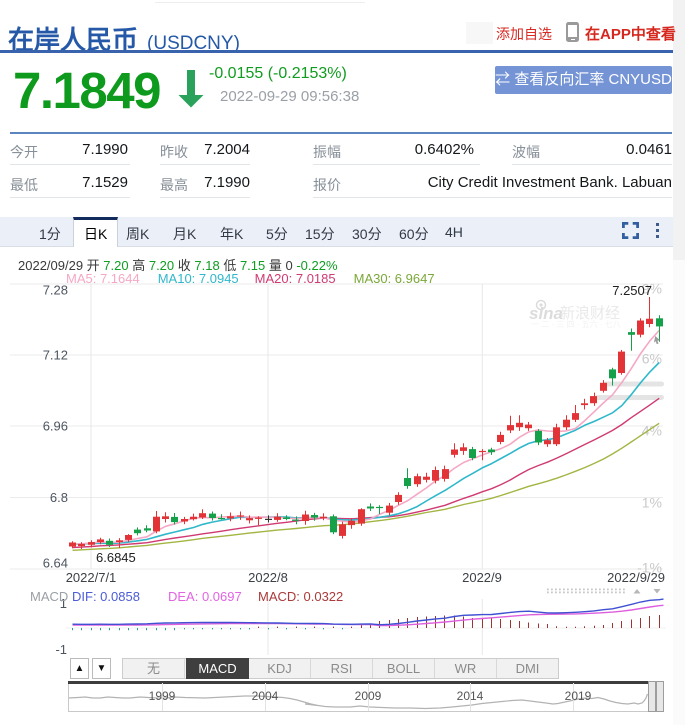  Describe the element at coordinates (590, 313) in the screenshot. I see `svg-text: 新浪财经` at that location.